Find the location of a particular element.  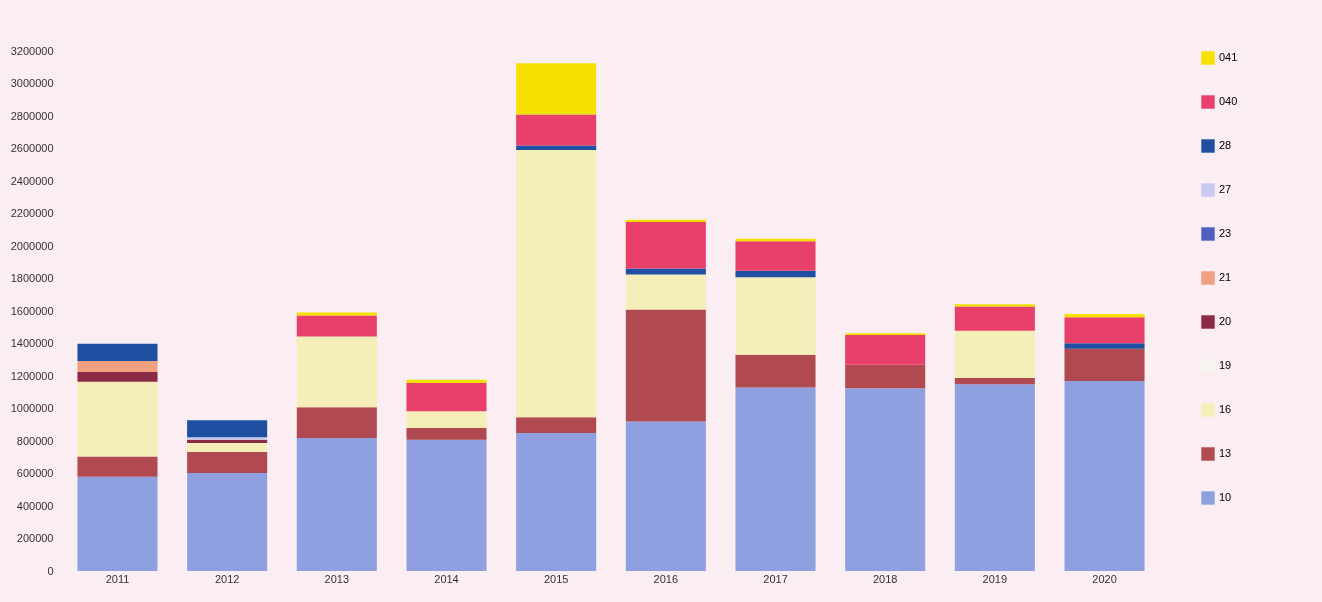

x-tick-label: 2015 is located at coordinates (556, 578).